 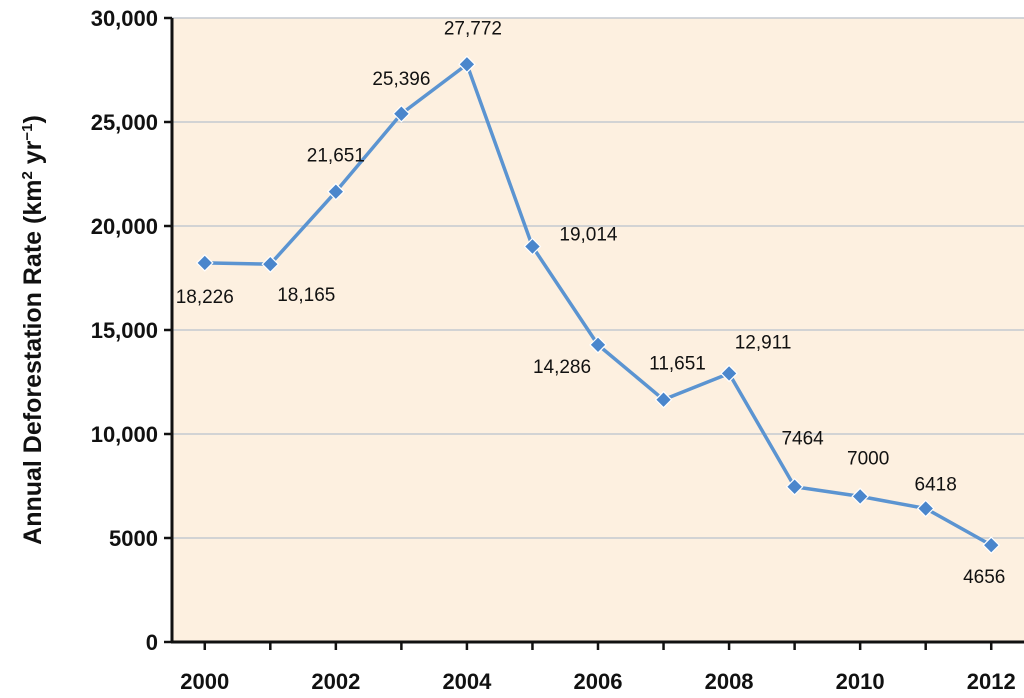 What do you see at coordinates (152, 642) in the screenshot?
I see `y-tick-label-0: 0` at bounding box center [152, 642].